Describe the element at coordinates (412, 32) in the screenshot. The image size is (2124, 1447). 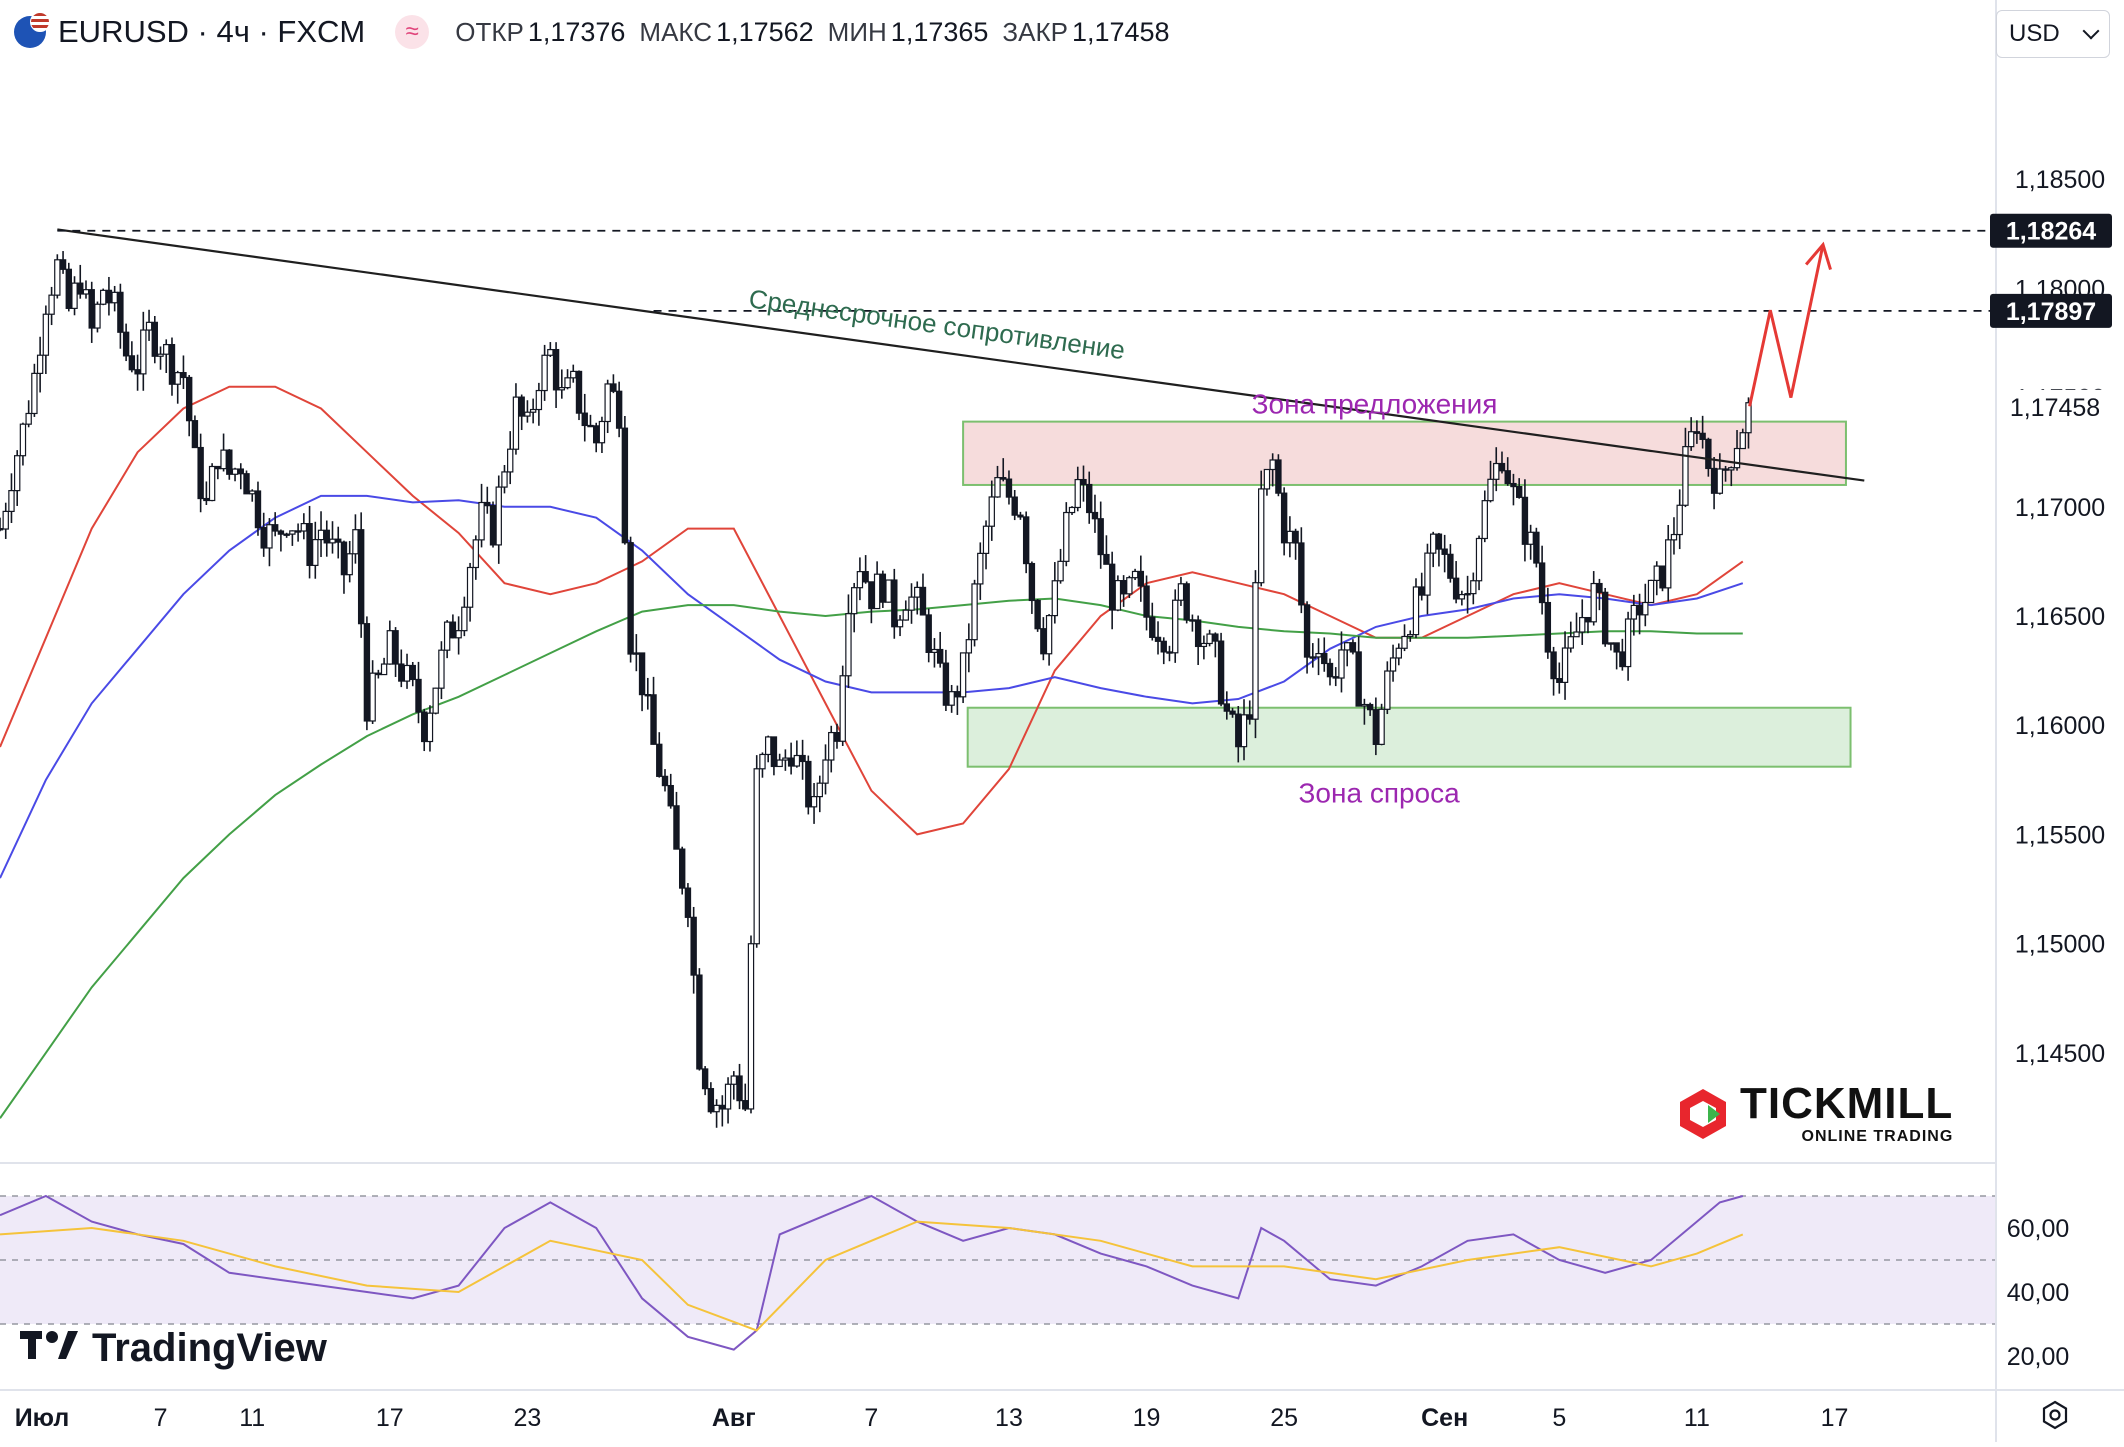
I see `indicator-icon: ≈` at that location.